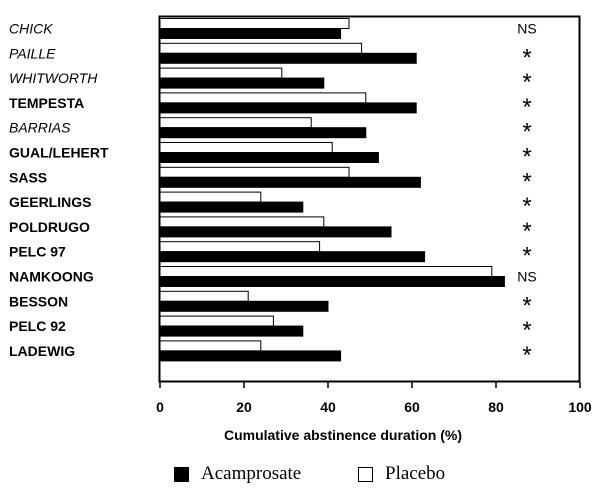 This screenshot has height=488, width=595. I want to click on x-tick-label: 40, so click(328, 407).